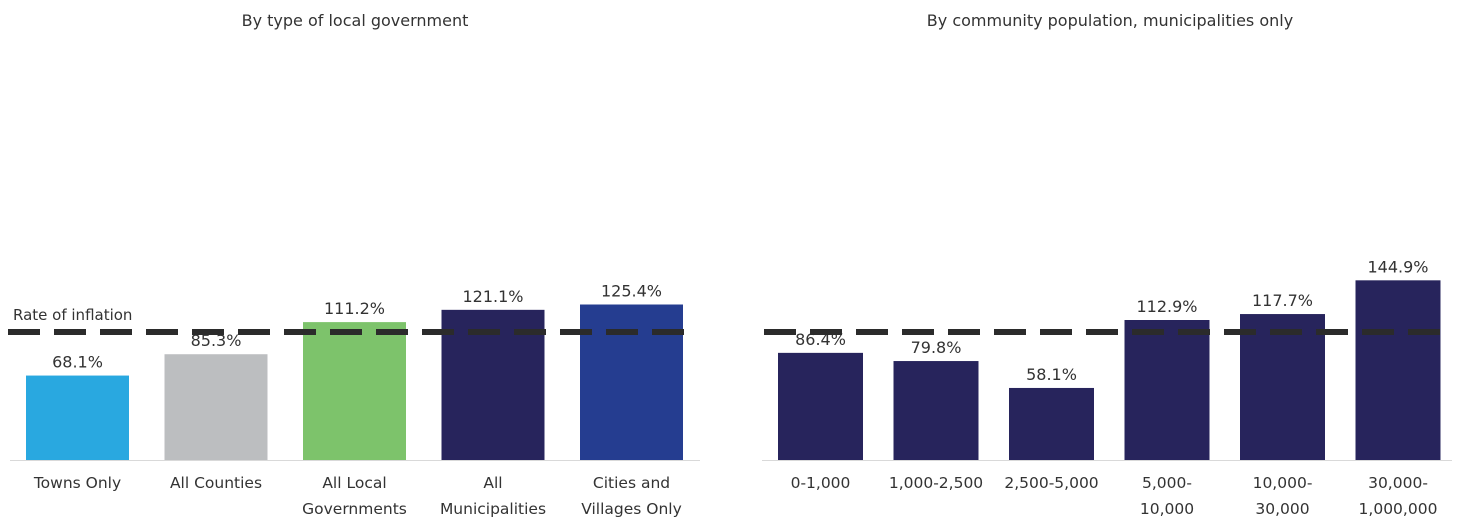  I want to click on category-label: Governments, so click(354, 509).